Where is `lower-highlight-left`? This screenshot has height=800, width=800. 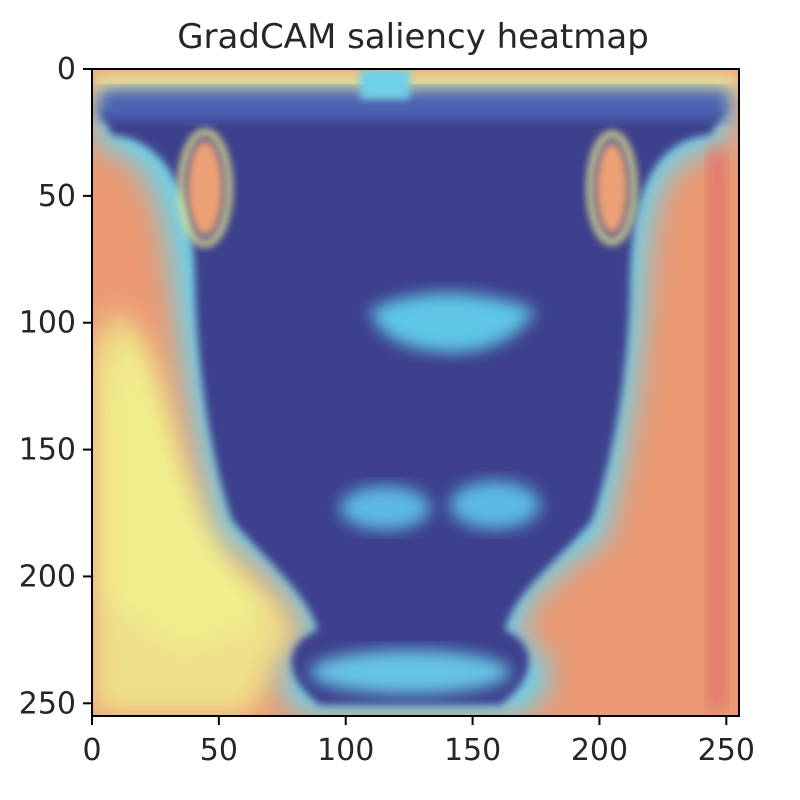
lower-highlight-left is located at coordinates (385, 508).